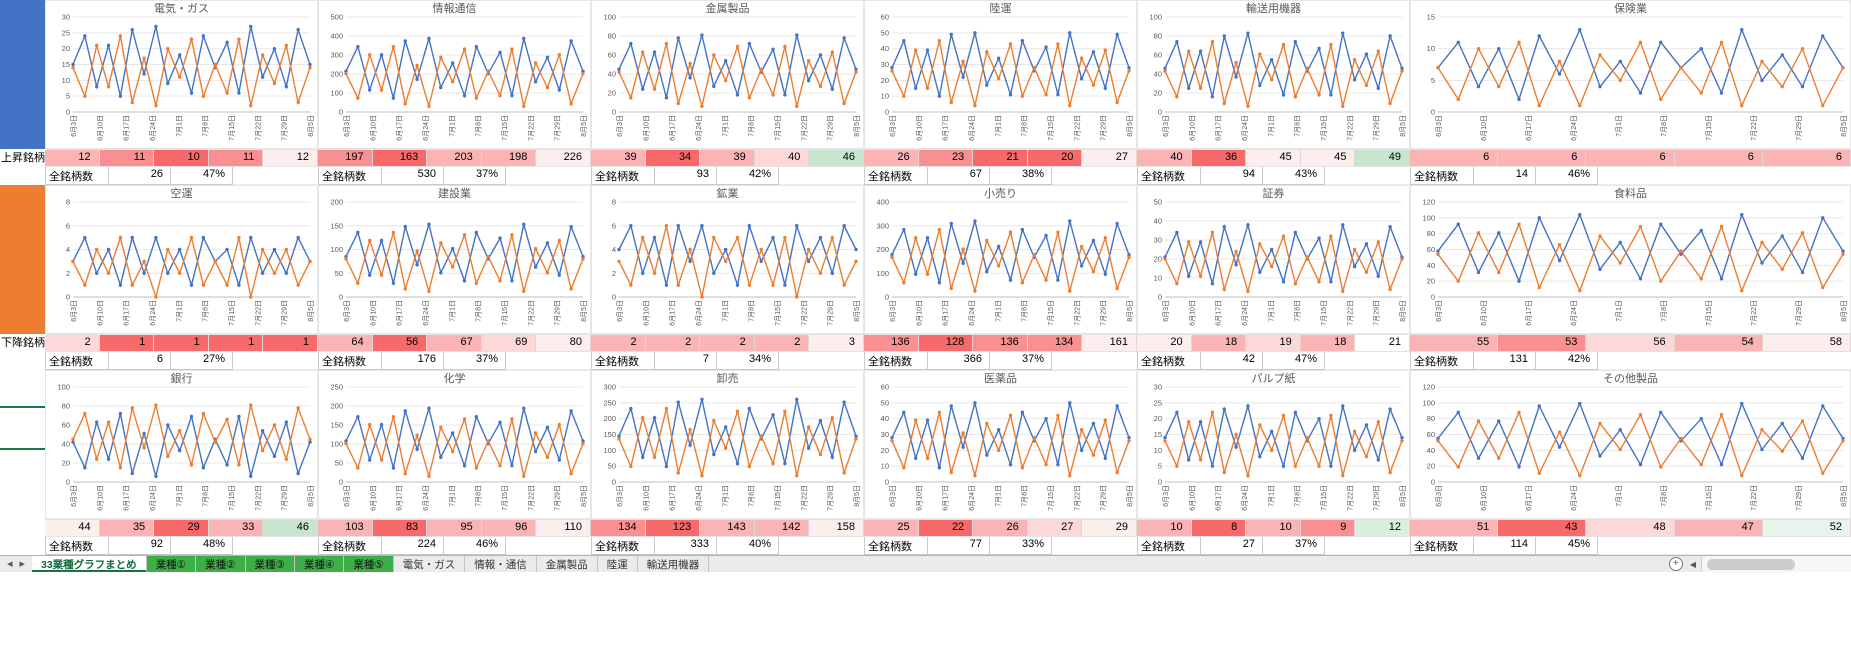  What do you see at coordinates (959, 361) in the screenshot?
I see `total-count-cell: 366` at bounding box center [959, 361].